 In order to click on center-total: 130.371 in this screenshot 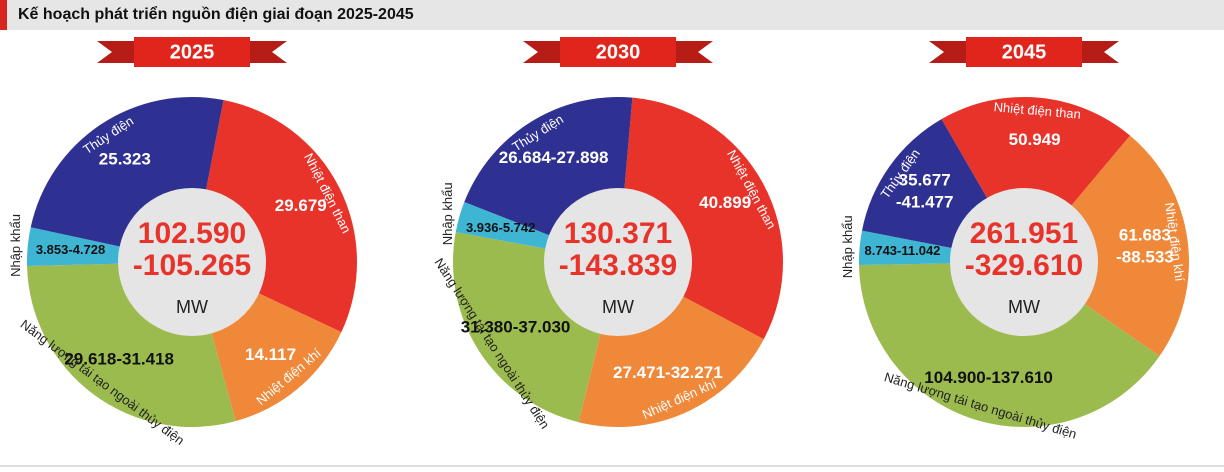, I will do `click(618, 233)`.